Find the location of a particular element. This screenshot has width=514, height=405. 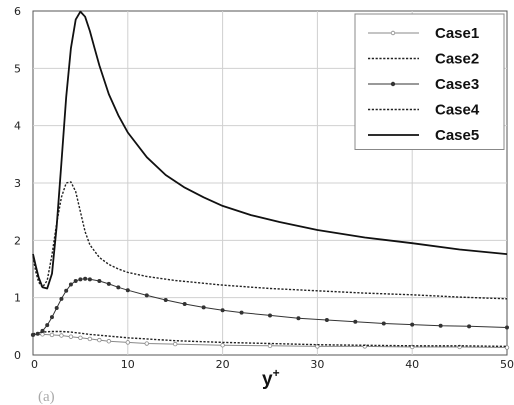

legend-entry: Case5 is located at coordinates (423, 135).